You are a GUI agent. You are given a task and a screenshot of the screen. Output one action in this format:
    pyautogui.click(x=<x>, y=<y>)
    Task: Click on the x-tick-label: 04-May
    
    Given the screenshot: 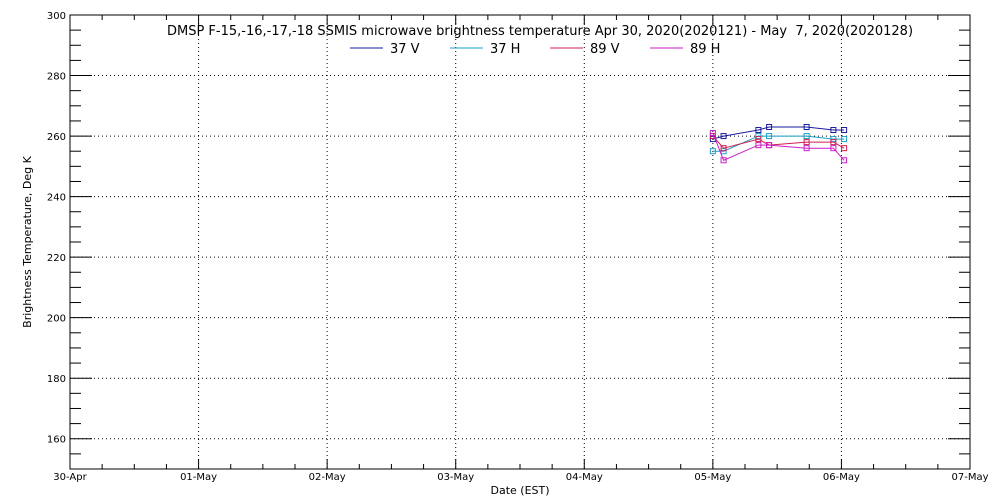 What is the action you would take?
    pyautogui.click(x=584, y=477)
    